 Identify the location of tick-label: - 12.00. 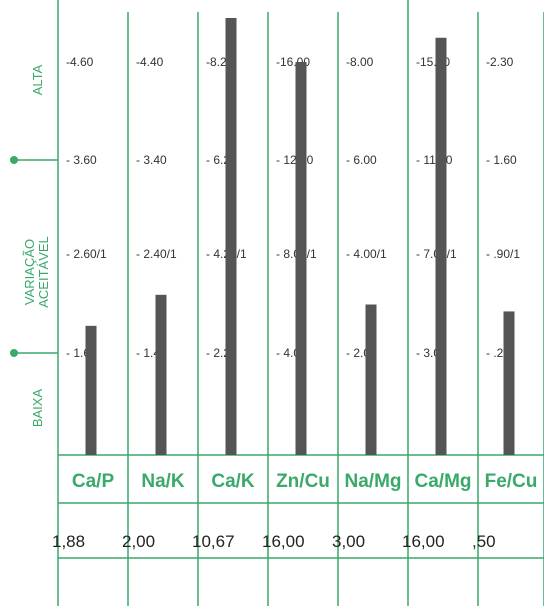
(295, 160).